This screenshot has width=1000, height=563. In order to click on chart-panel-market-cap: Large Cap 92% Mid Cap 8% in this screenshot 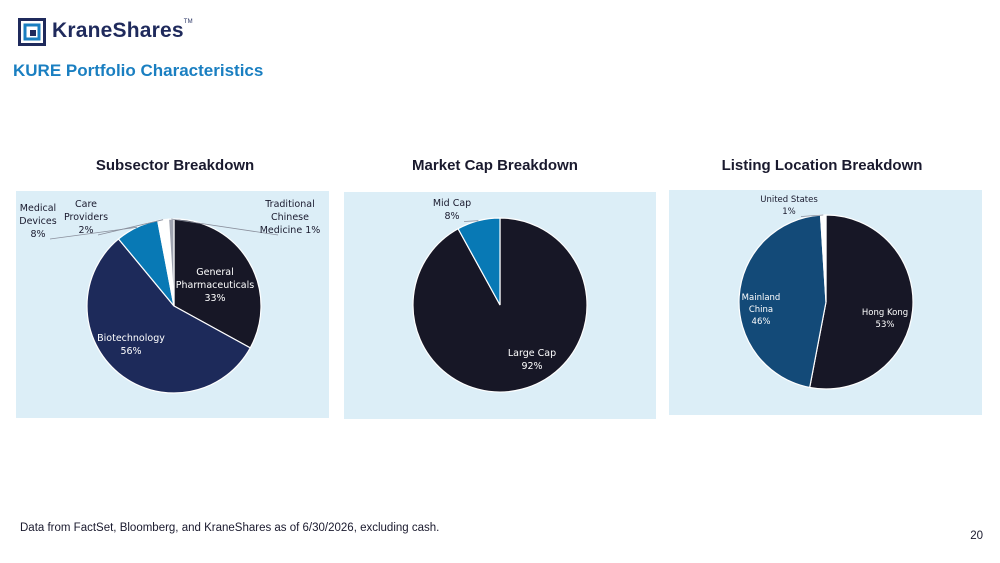, I will do `click(500, 305)`.